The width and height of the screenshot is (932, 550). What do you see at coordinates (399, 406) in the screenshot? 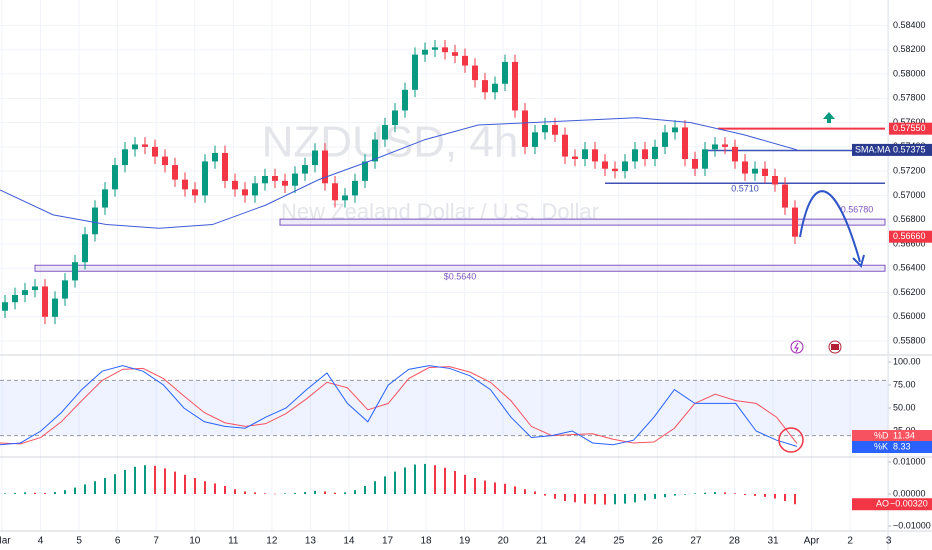
I see `stoch-line` at bounding box center [399, 406].